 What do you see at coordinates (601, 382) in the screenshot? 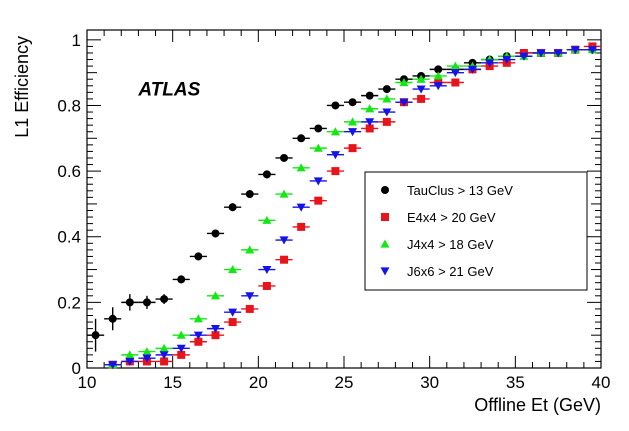
I see `x-tick-label: 40` at bounding box center [601, 382].